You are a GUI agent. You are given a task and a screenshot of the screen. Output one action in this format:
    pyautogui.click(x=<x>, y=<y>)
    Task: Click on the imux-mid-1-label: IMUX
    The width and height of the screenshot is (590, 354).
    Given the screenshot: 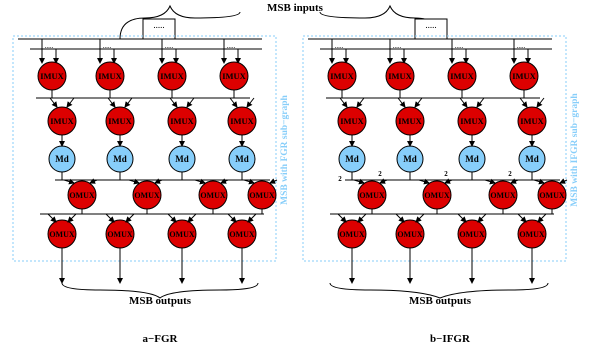 What is the action you would take?
    pyautogui.click(x=120, y=121)
    